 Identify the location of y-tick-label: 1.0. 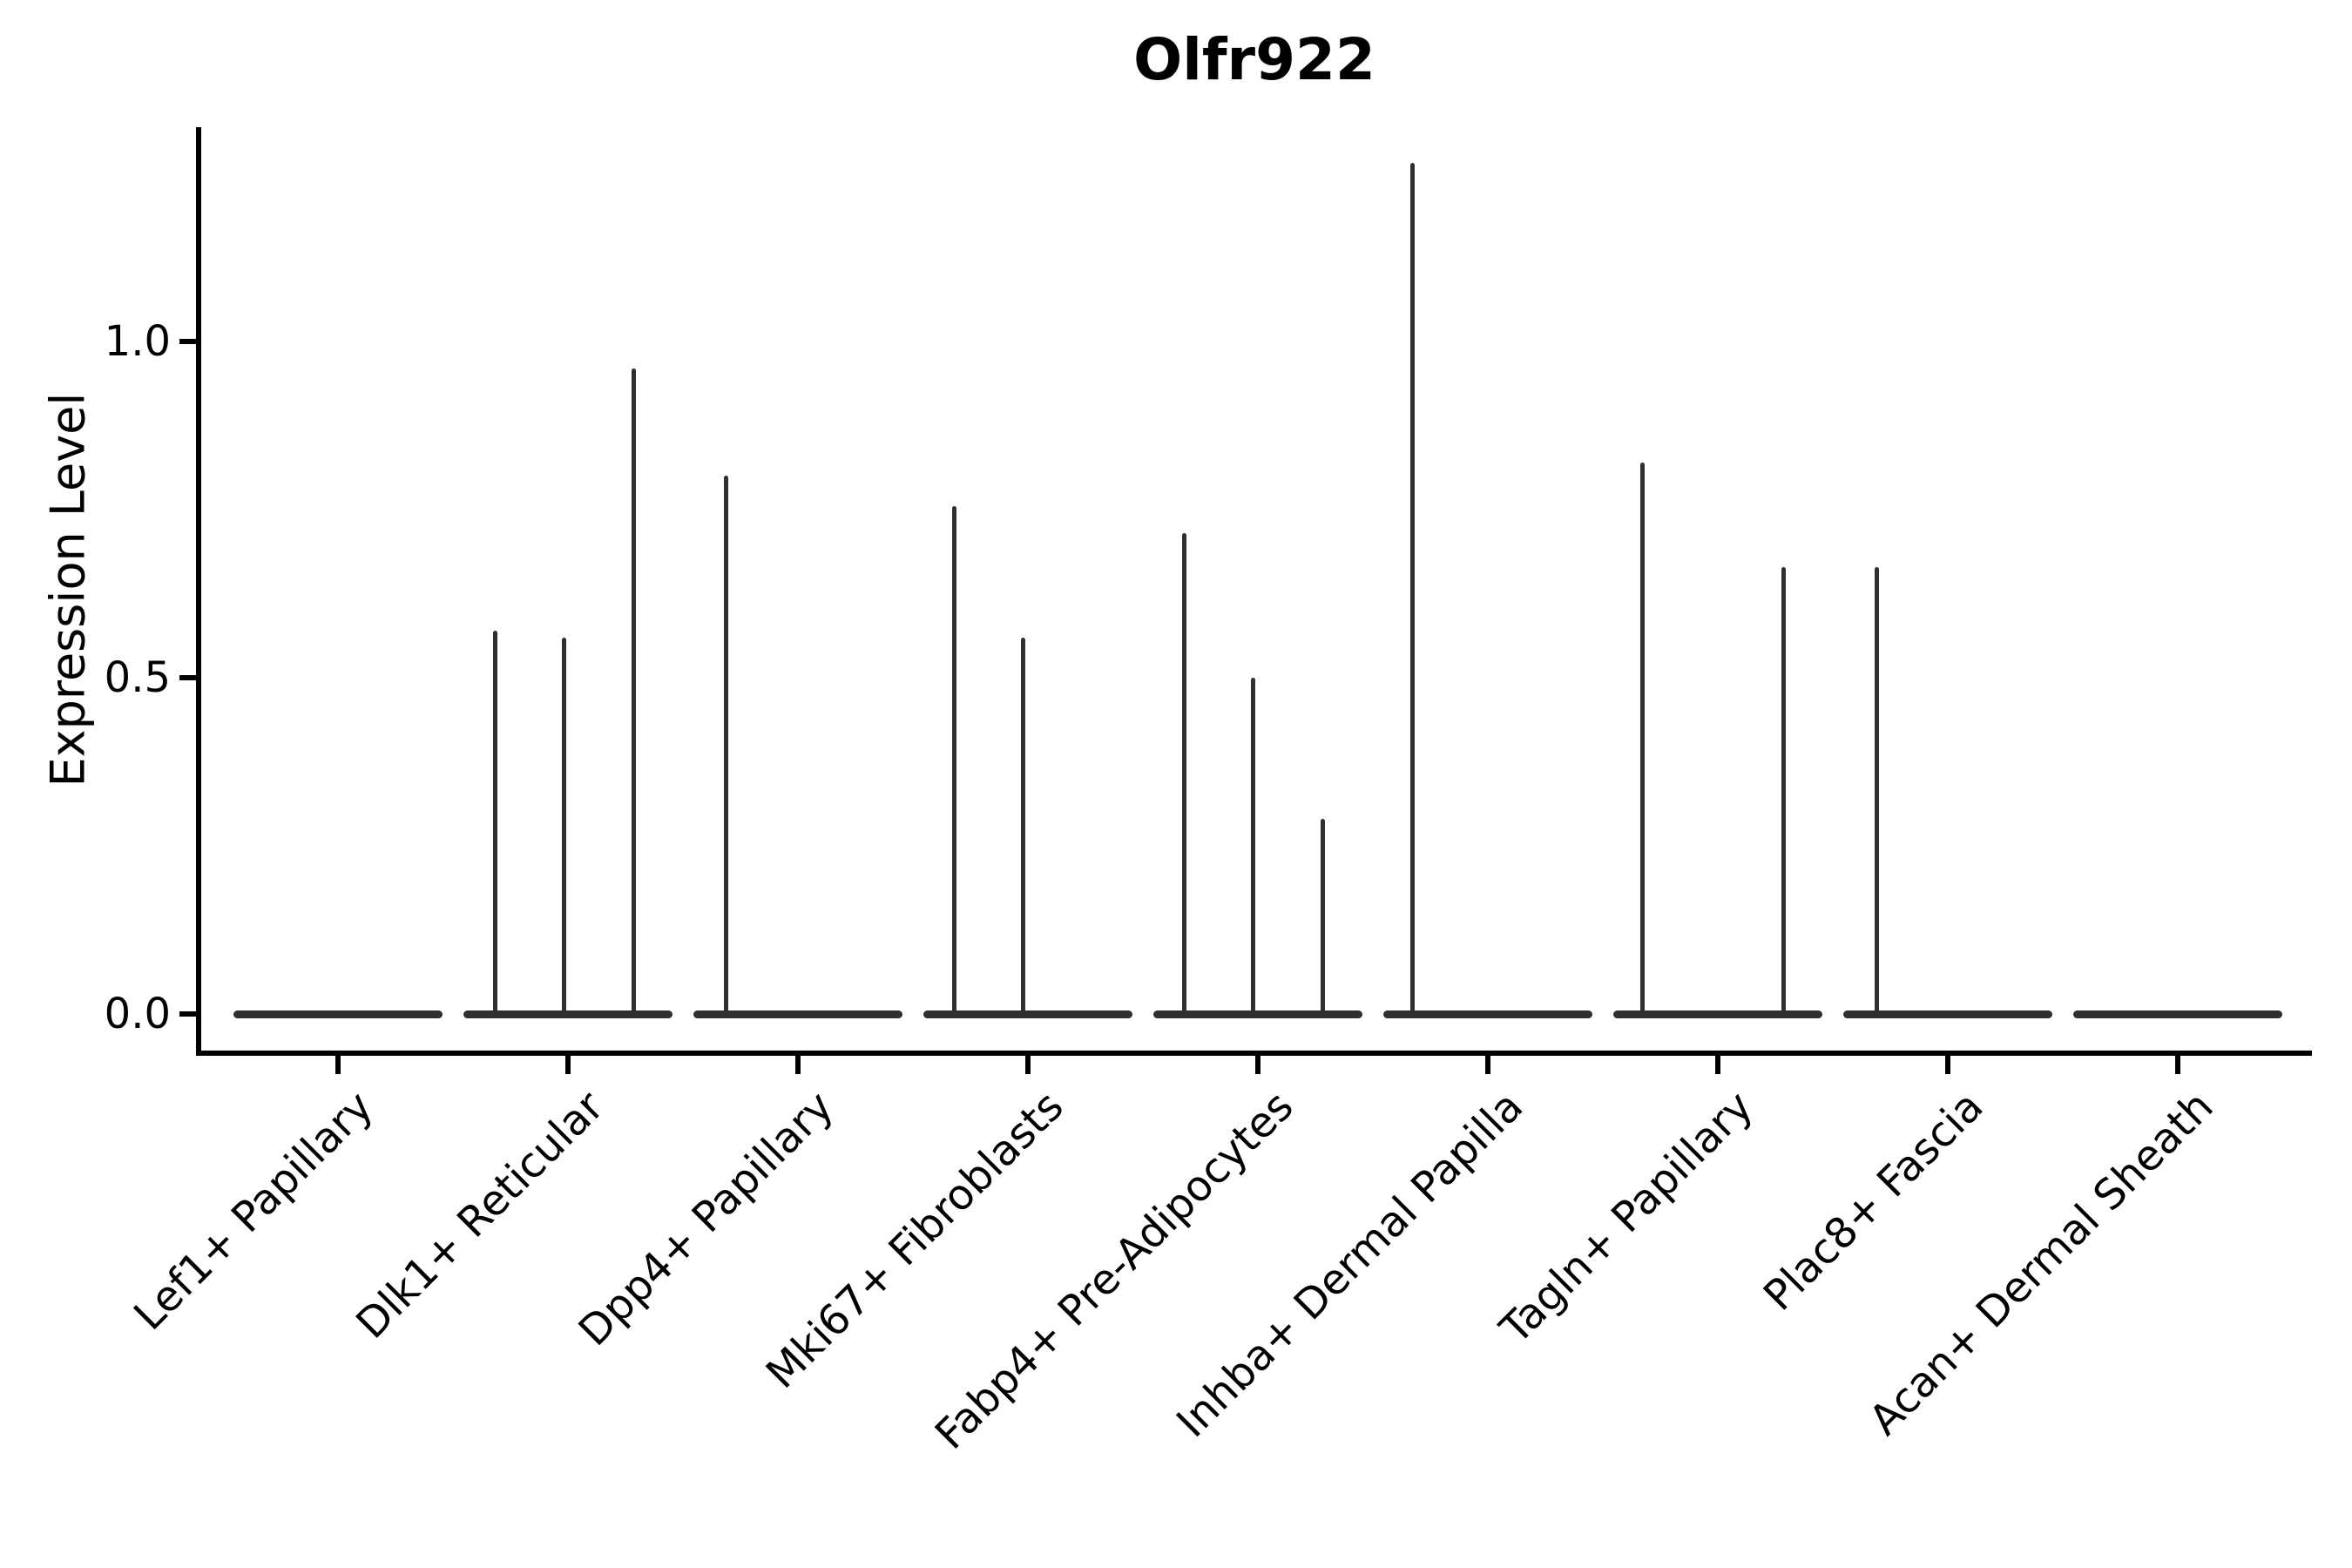
(137, 341).